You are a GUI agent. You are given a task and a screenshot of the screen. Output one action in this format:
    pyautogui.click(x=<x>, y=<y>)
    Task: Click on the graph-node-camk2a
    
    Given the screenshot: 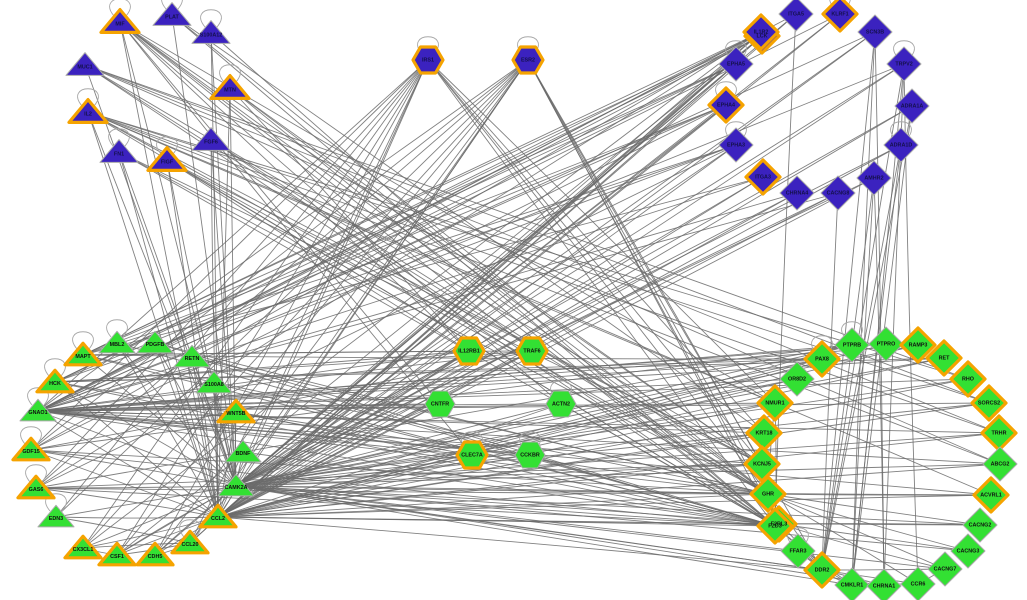 What is the action you would take?
    pyautogui.click(x=236, y=485)
    